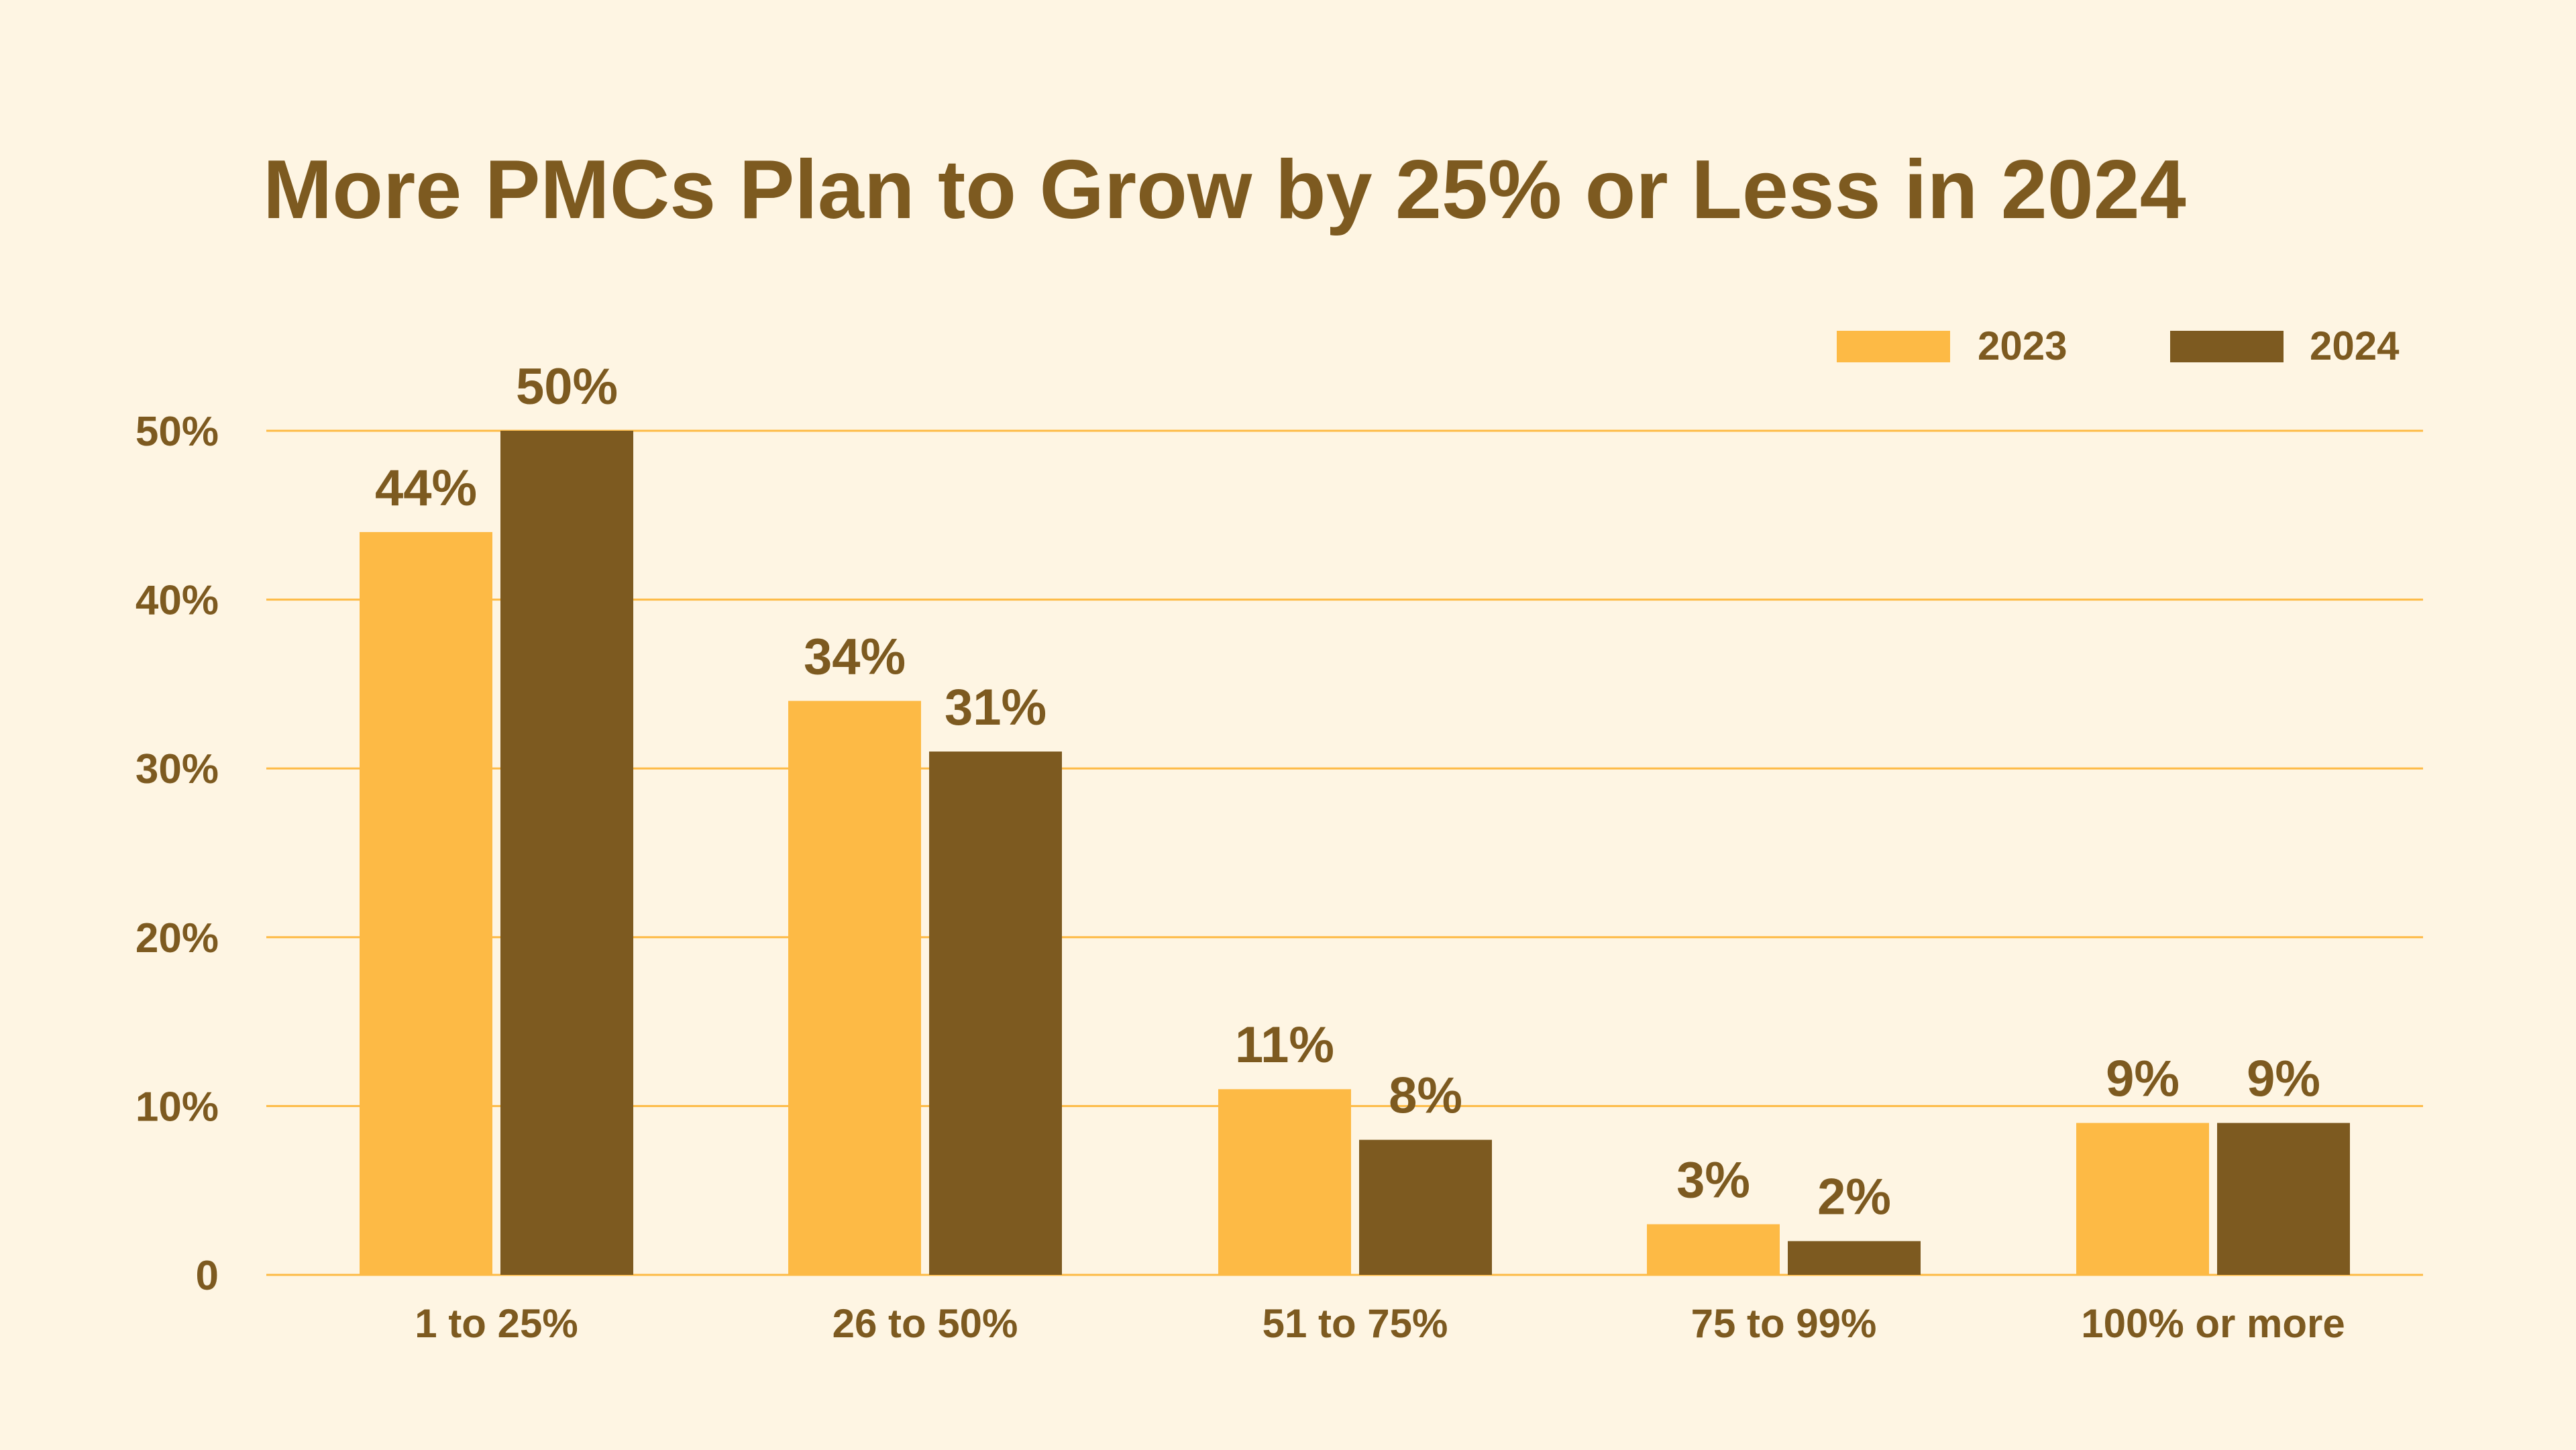  I want to click on x-category-label: 75 to 99%, so click(1784, 1323).